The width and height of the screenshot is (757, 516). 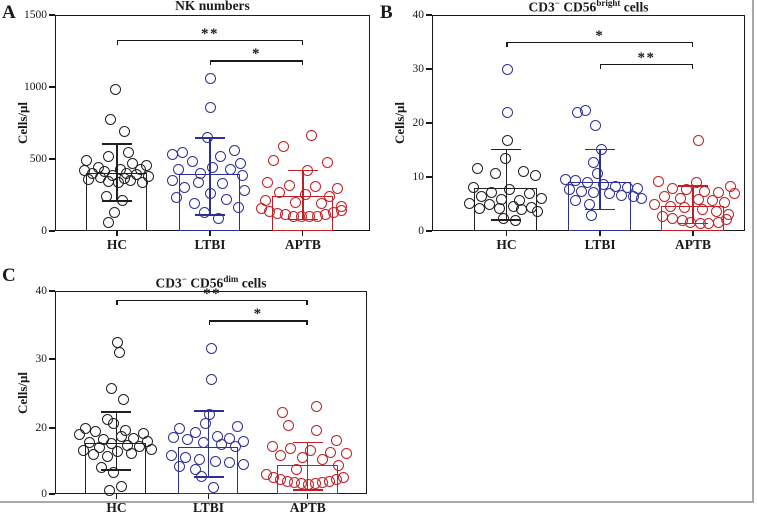 What do you see at coordinates (307, 442) in the screenshot?
I see `error-bar-cap-top` at bounding box center [307, 442].